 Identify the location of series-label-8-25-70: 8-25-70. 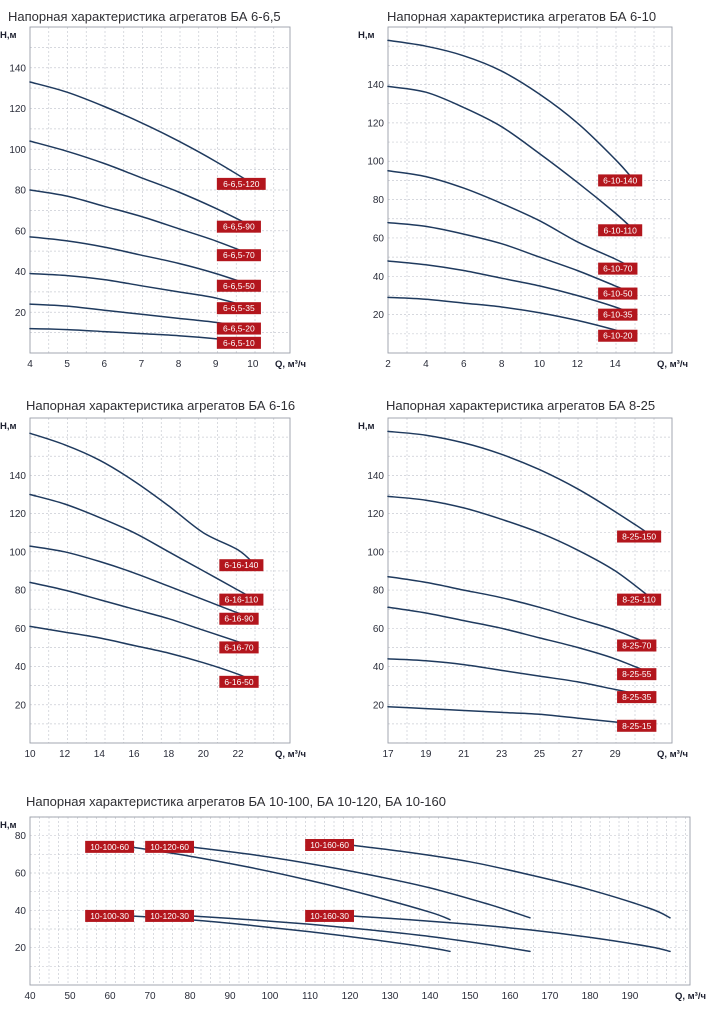
(637, 646).